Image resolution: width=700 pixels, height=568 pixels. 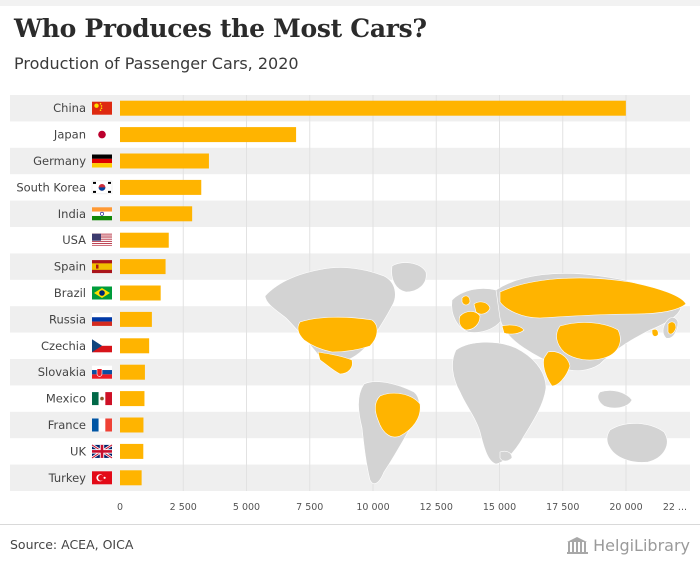 I want to click on x-tick-label: 20 000, so click(x=625, y=507).